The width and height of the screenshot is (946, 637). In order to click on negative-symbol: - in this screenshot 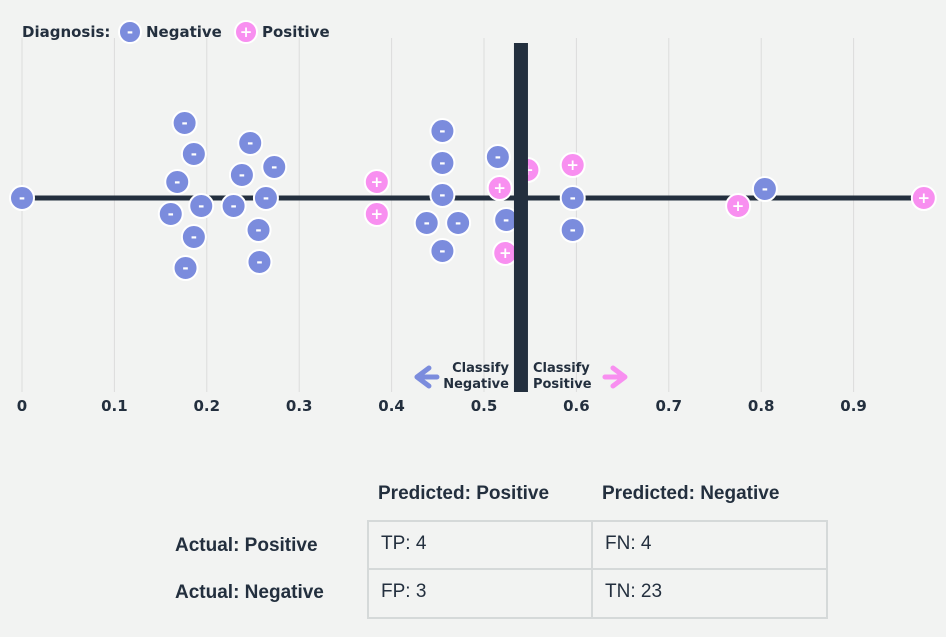, I will do `click(130, 32)`.